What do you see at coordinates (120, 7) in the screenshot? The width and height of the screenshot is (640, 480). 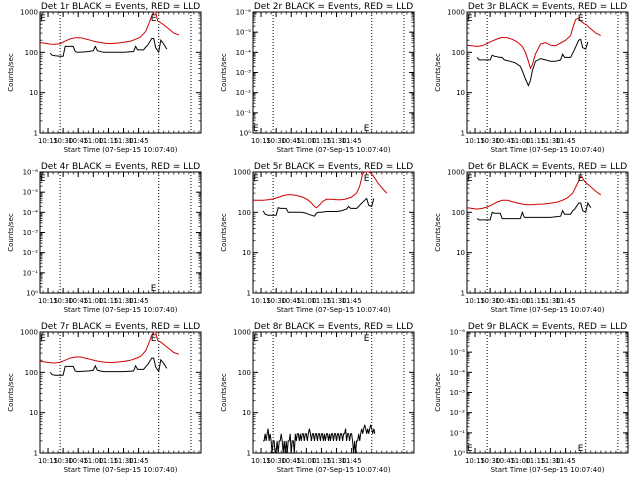 I see `chart-title: Det 1r BLACK = Events, RED = LLD` at bounding box center [120, 7].